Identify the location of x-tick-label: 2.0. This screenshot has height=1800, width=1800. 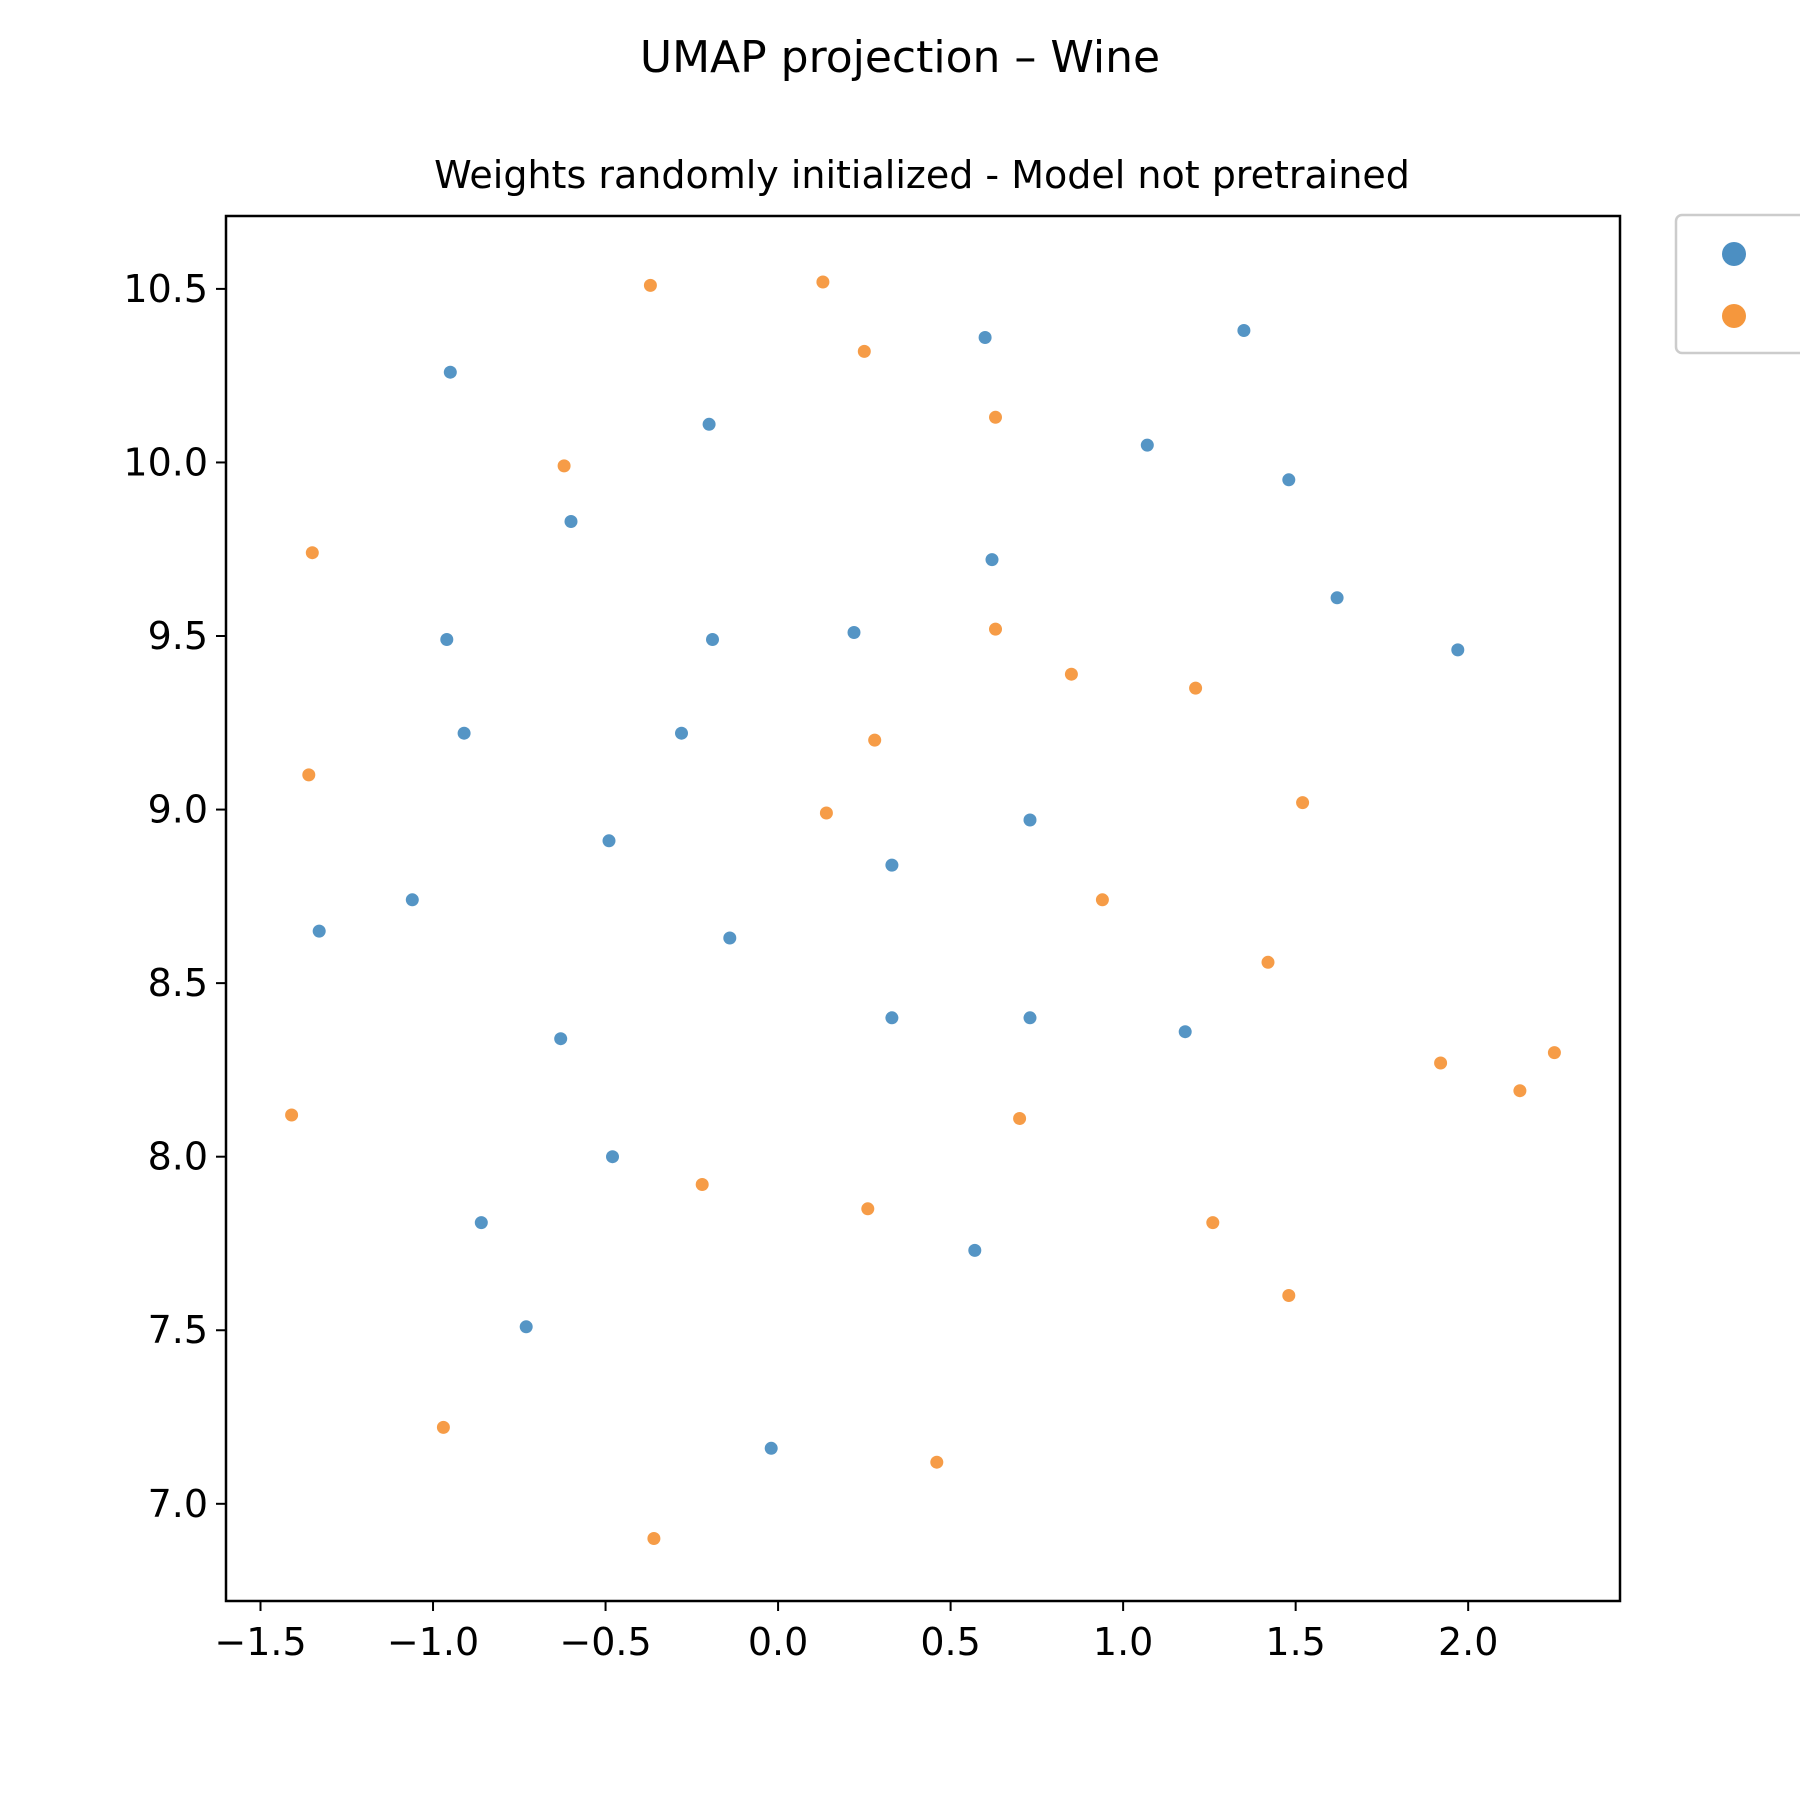
(1468, 1642).